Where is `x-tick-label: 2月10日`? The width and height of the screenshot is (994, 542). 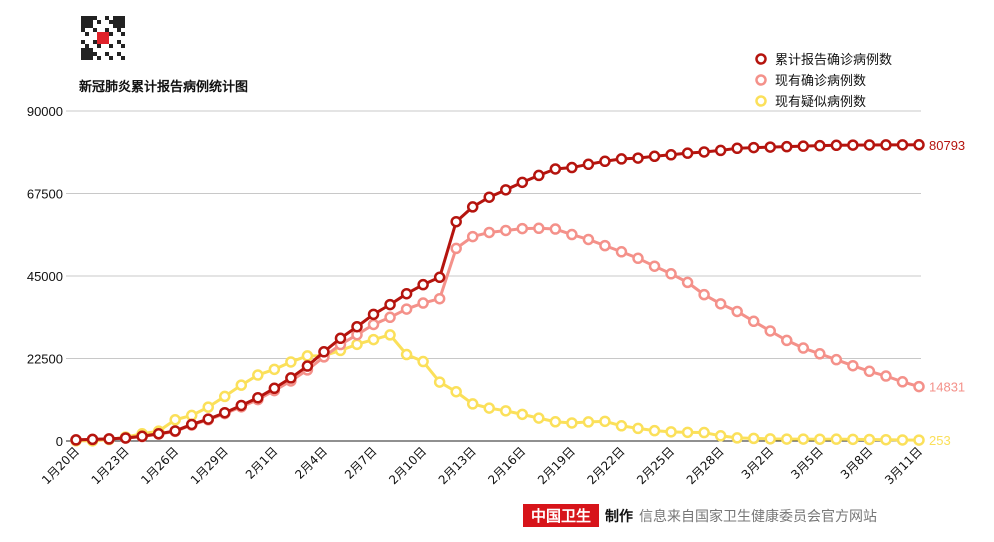
x-tick-label: 2月10日 is located at coordinates (407, 465).